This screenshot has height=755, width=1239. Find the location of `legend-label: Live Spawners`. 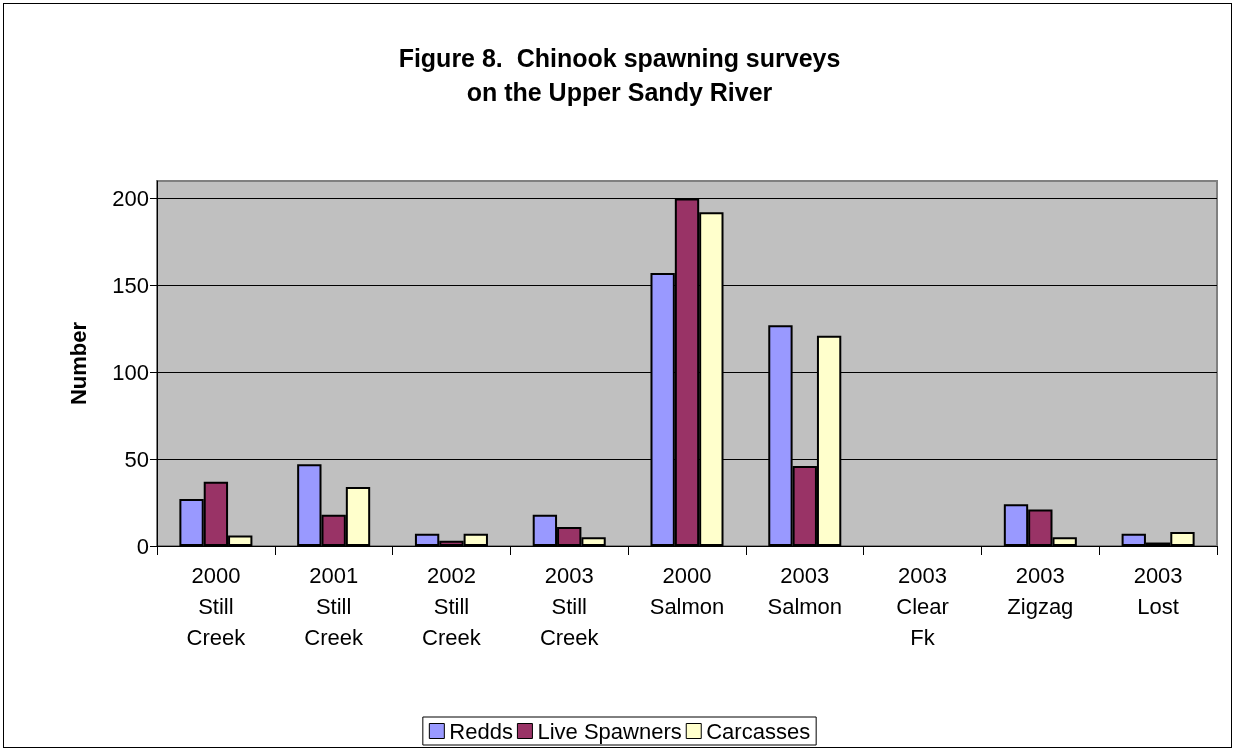

legend-label: Live Spawners is located at coordinates (609, 731).